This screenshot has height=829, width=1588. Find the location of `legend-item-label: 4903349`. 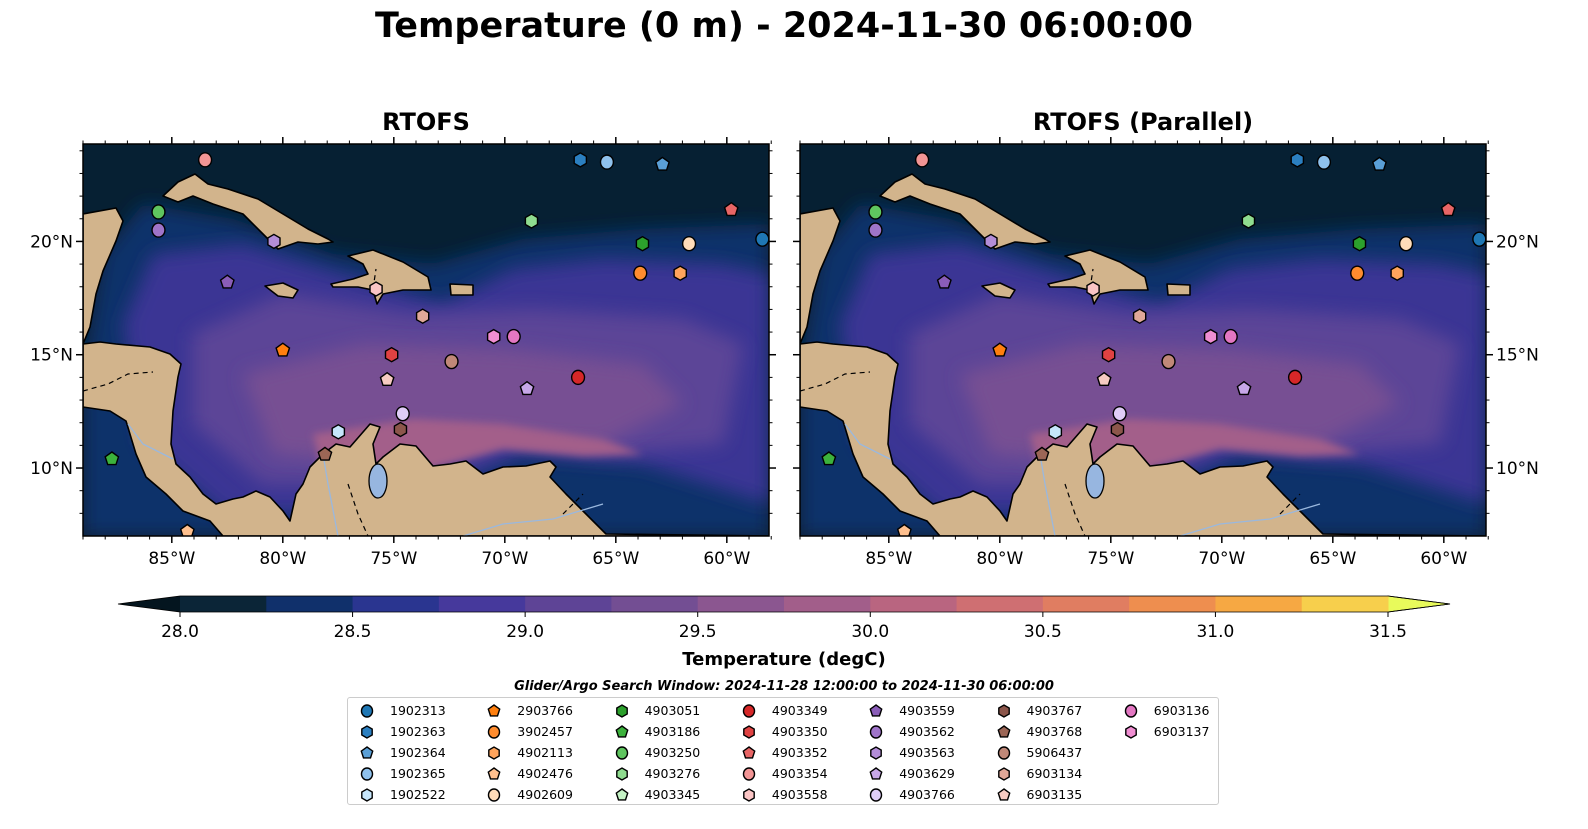

legend-item-label: 4903349 is located at coordinates (799, 710).